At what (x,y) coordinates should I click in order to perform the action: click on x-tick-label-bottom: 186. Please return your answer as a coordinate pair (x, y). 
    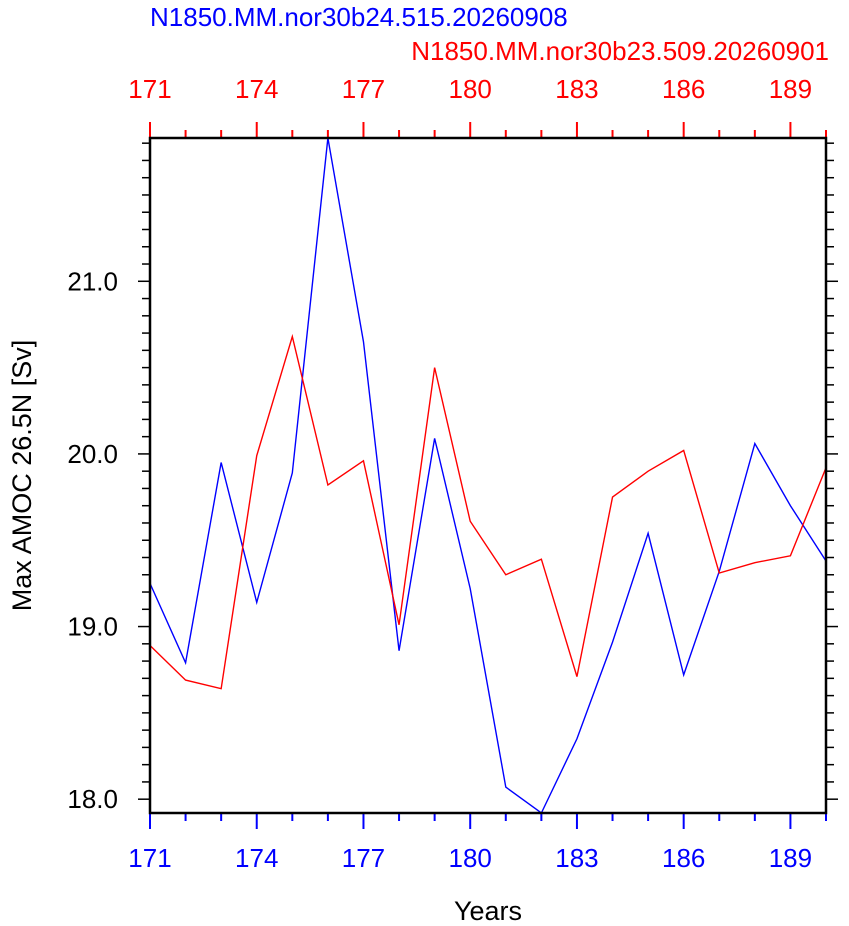
    Looking at the image, I should click on (683, 858).